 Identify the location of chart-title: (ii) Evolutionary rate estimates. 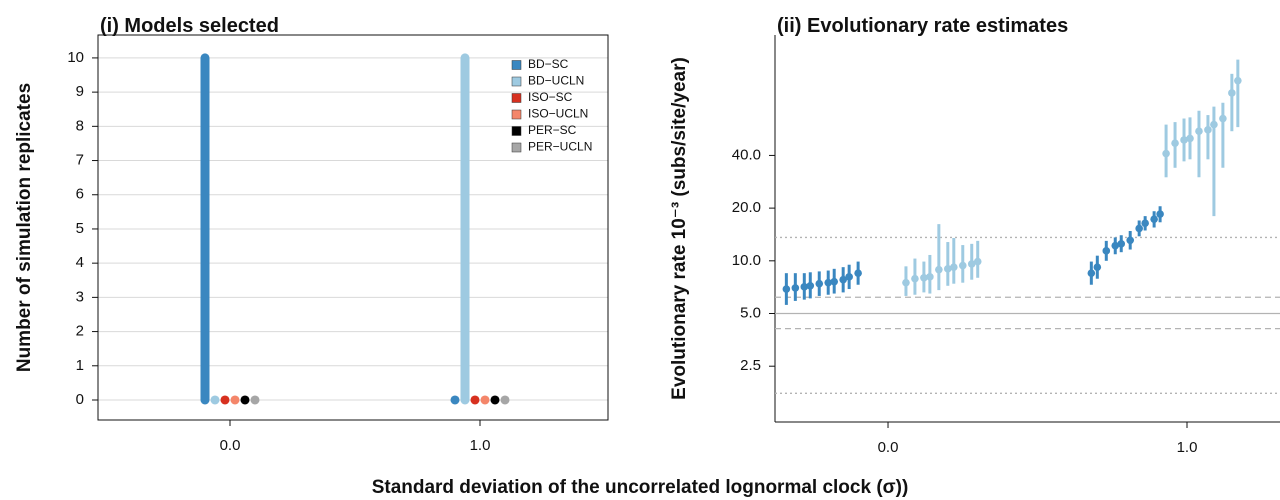
(922, 26).